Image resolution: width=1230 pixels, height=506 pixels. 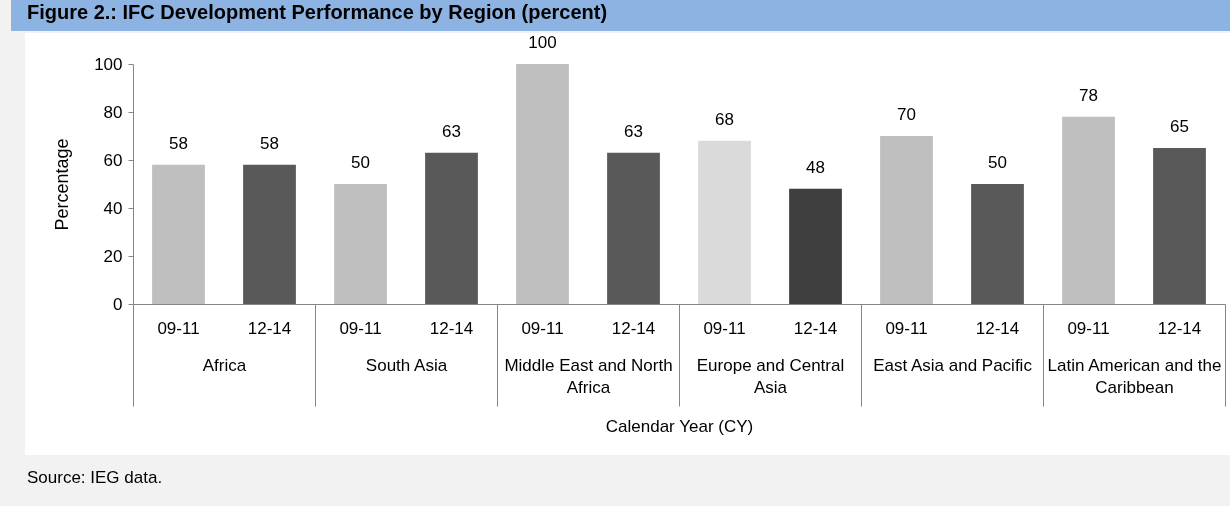 What do you see at coordinates (113, 208) in the screenshot?
I see `y-tick-label: 40` at bounding box center [113, 208].